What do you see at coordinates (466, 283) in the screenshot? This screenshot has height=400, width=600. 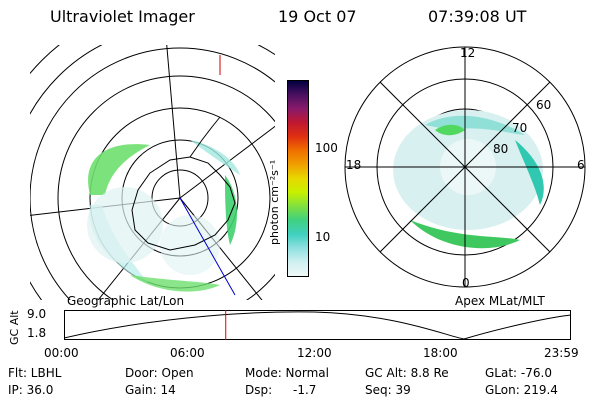 I see `mlt-label-0: 0` at bounding box center [466, 283].